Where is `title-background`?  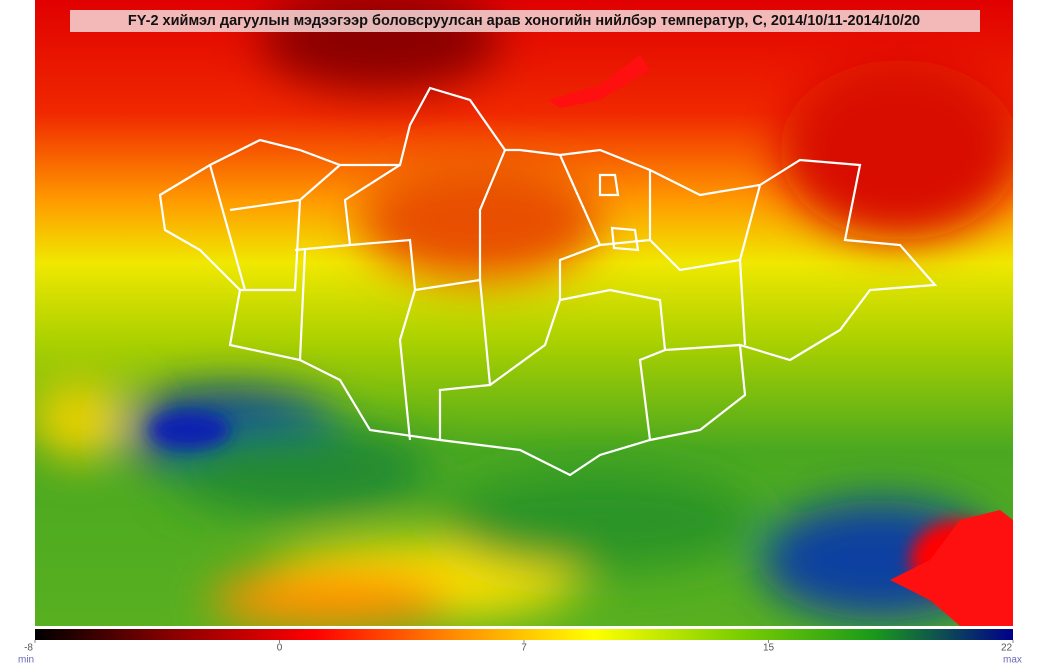
title-background is located at coordinates (525, 21).